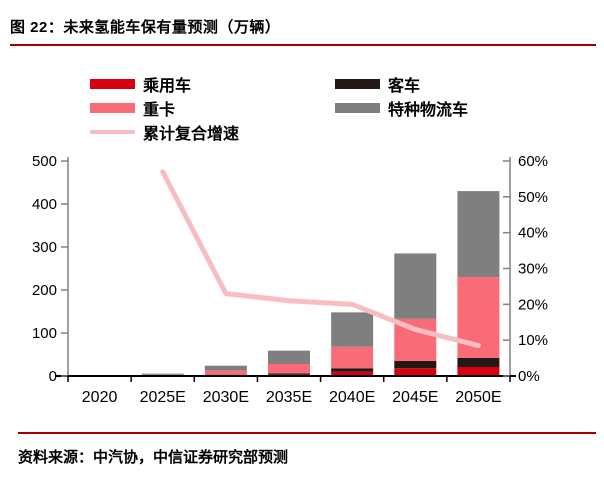 The width and height of the screenshot is (604, 487). Describe the element at coordinates (44, 204) in the screenshot. I see `left-axis-tick-label: 400` at that location.